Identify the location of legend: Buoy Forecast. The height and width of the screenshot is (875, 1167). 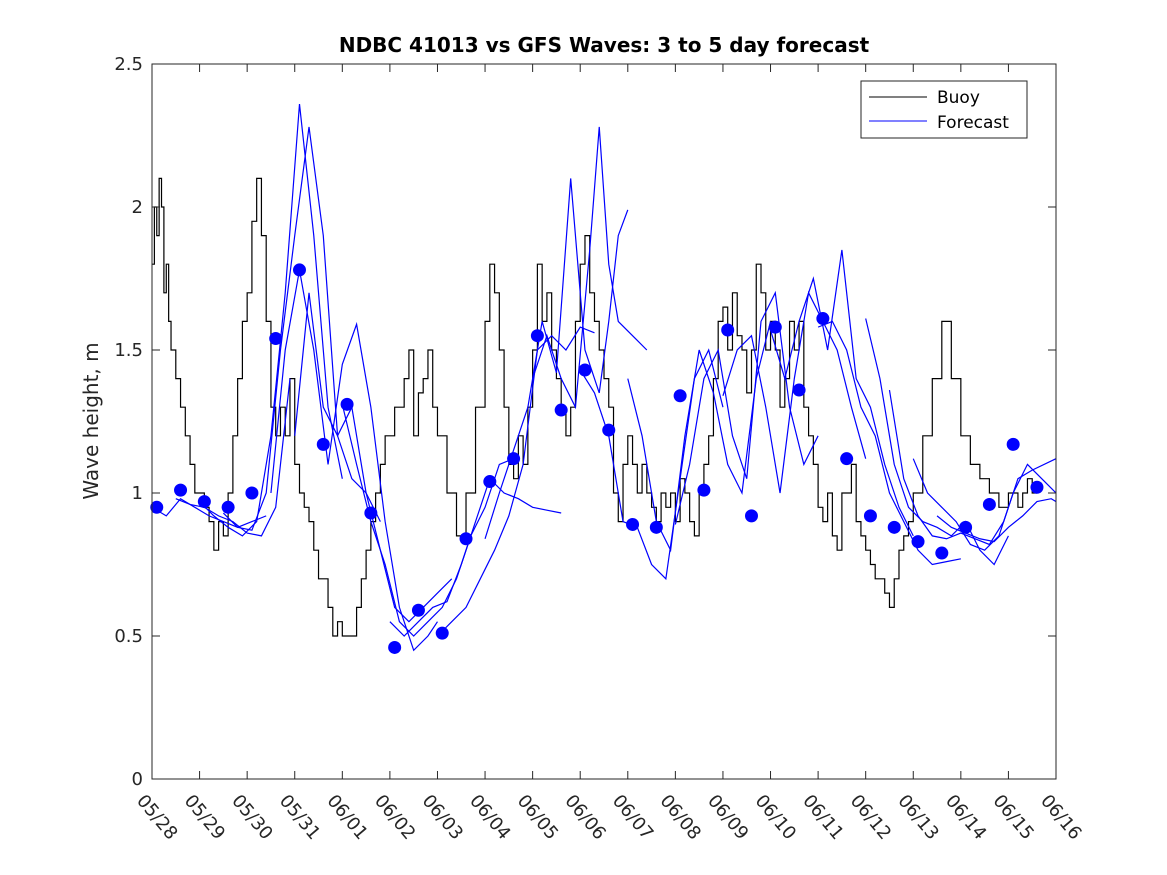
(944, 109).